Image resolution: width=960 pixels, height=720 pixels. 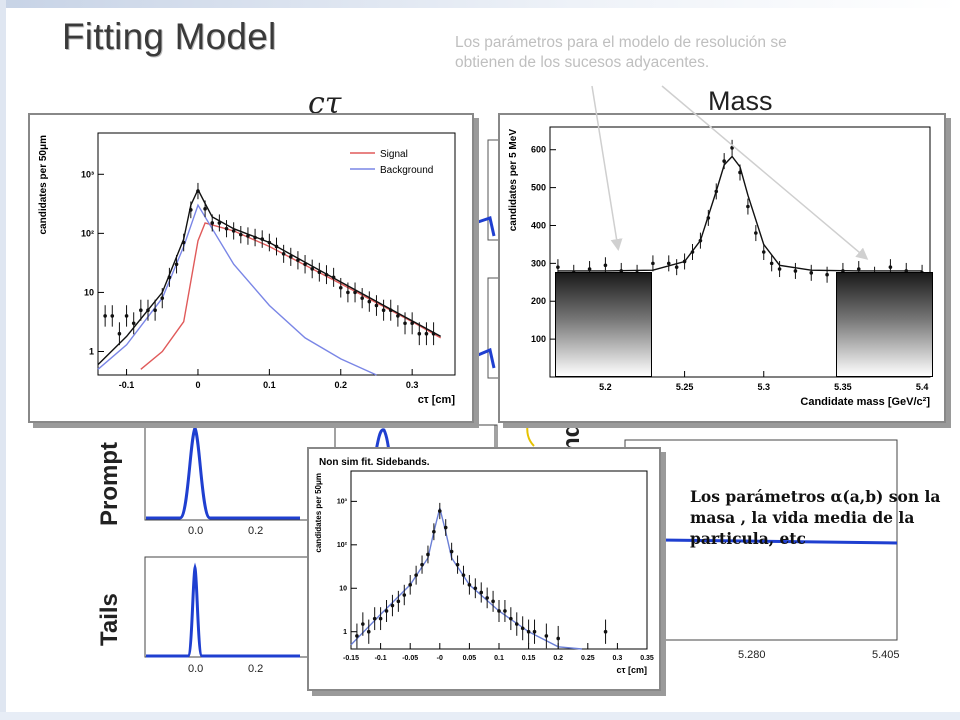 What do you see at coordinates (740, 213) in the screenshot?
I see `series-line-fit` at bounding box center [740, 213].